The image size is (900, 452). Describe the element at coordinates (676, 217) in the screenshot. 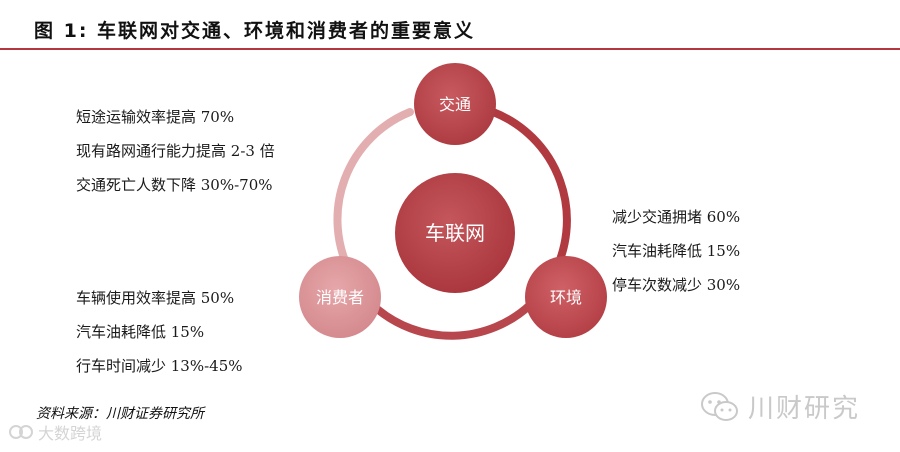

I see `list-item: 减少交通拥堵 60%` at that location.